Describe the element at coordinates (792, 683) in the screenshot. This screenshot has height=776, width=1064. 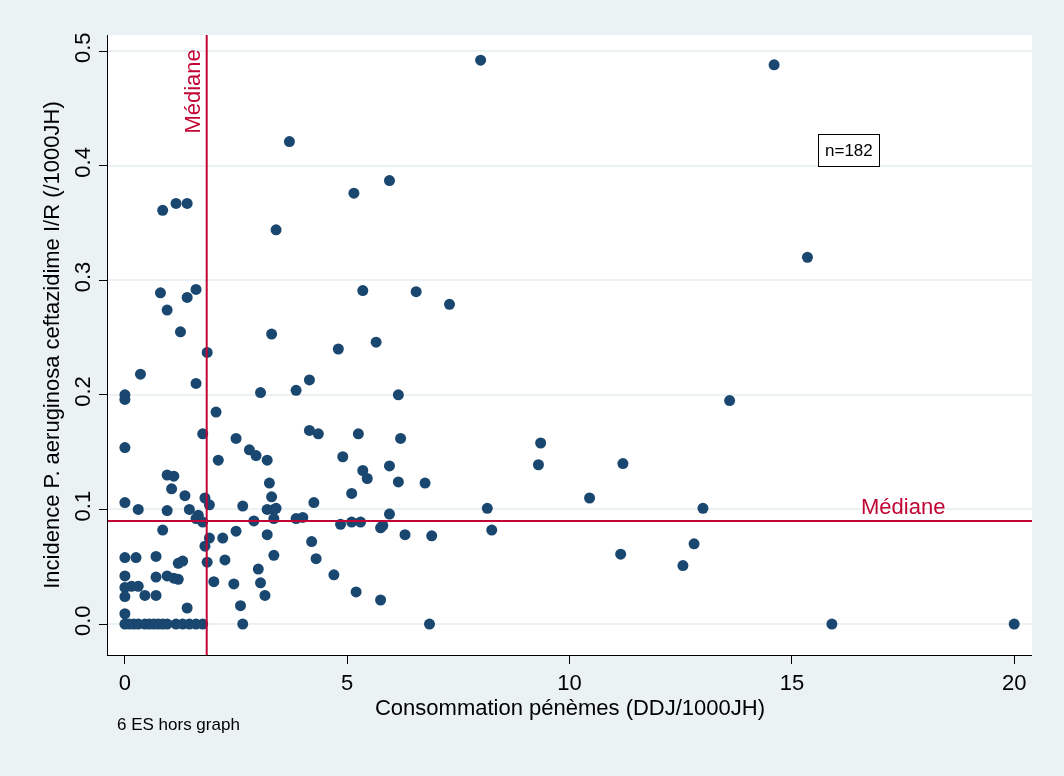
I see `x-tick-label: 15` at that location.